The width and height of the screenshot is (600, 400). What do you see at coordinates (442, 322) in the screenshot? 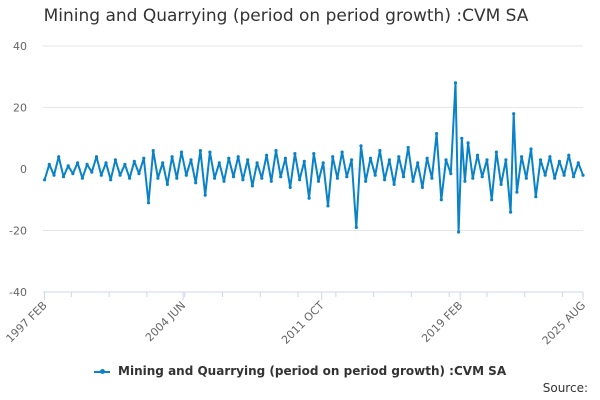
I see `x-tick-label: 2019 FEB` at bounding box center [442, 322].